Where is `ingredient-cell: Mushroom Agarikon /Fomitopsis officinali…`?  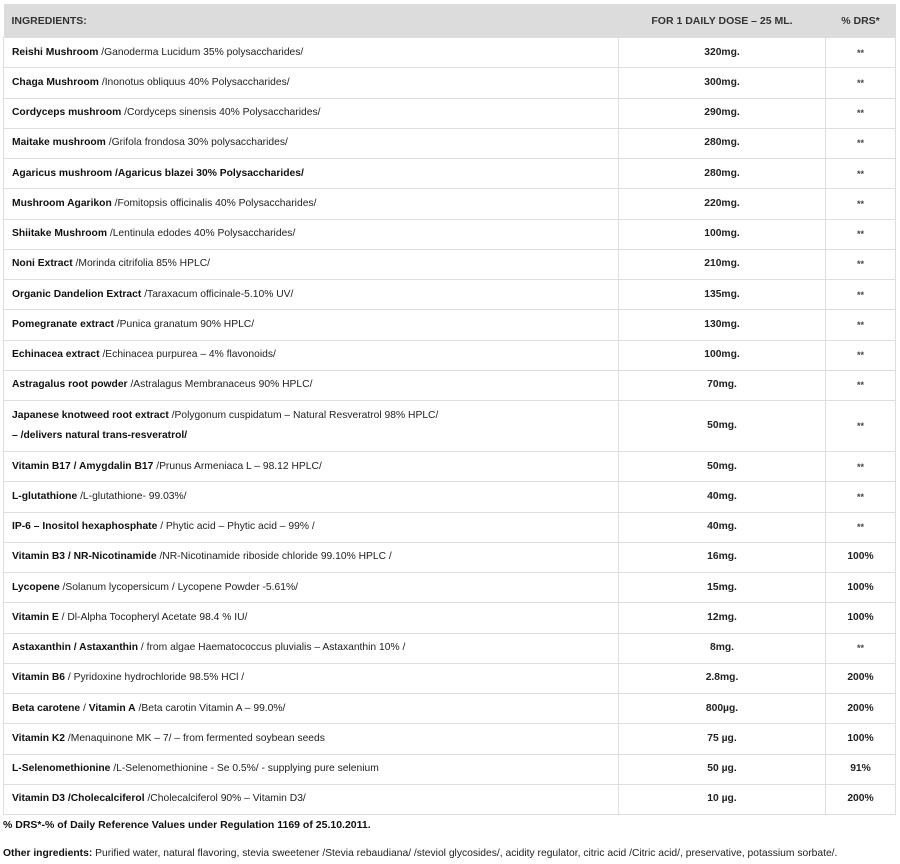
ingredient-cell: Mushroom Agarikon /Fomitopsis officinali… is located at coordinates (311, 204).